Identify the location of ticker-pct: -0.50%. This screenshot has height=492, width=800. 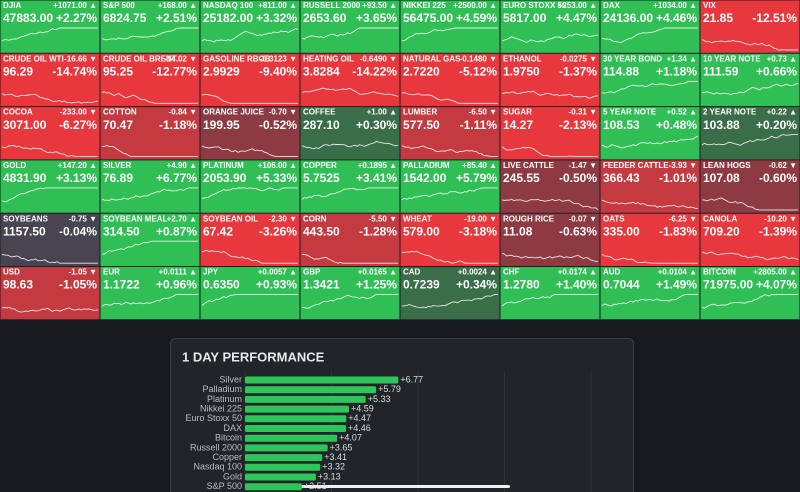
(578, 178).